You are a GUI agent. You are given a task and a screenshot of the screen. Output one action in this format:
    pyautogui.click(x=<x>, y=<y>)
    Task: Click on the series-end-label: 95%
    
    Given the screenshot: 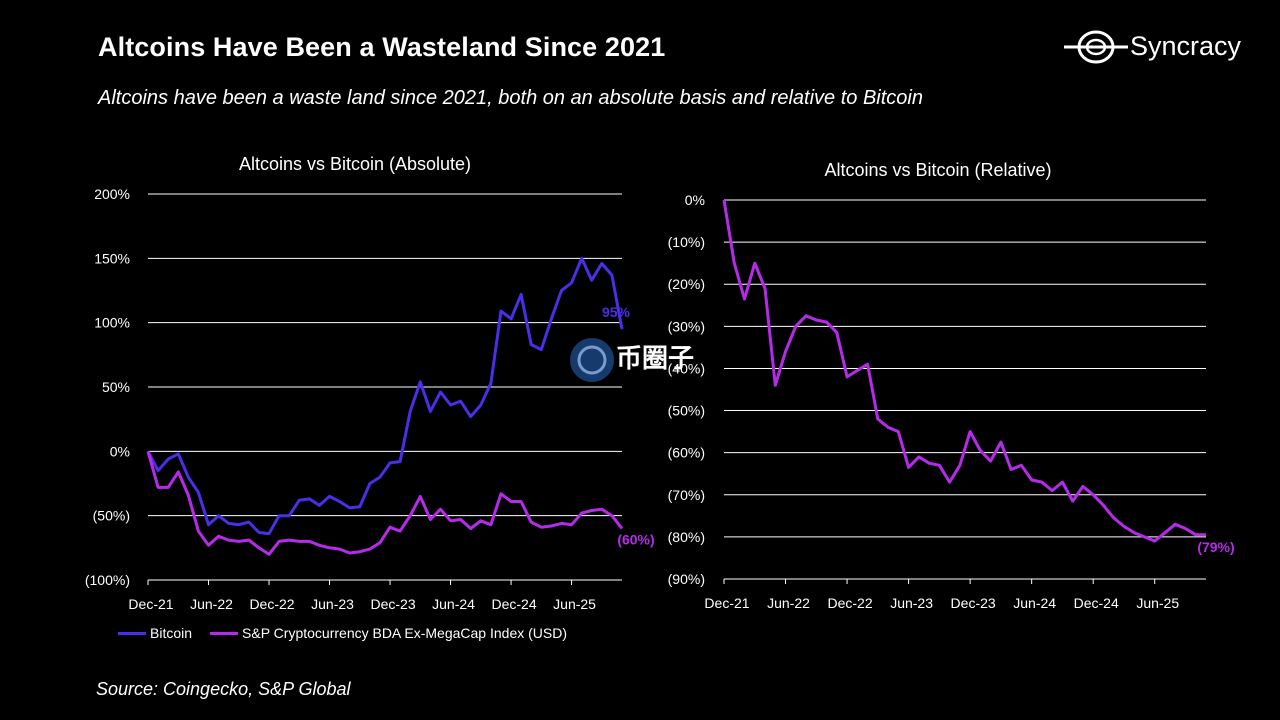 What is the action you would take?
    pyautogui.click(x=616, y=312)
    